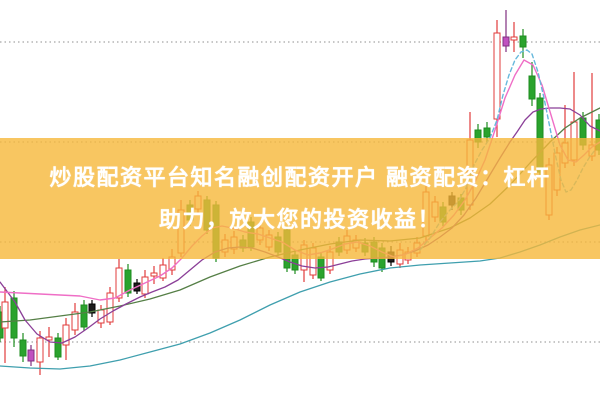  Describe the element at coordinates (299, 219) in the screenshot. I see `promo-text-line2: 助力，放大您的投资收益！` at that location.